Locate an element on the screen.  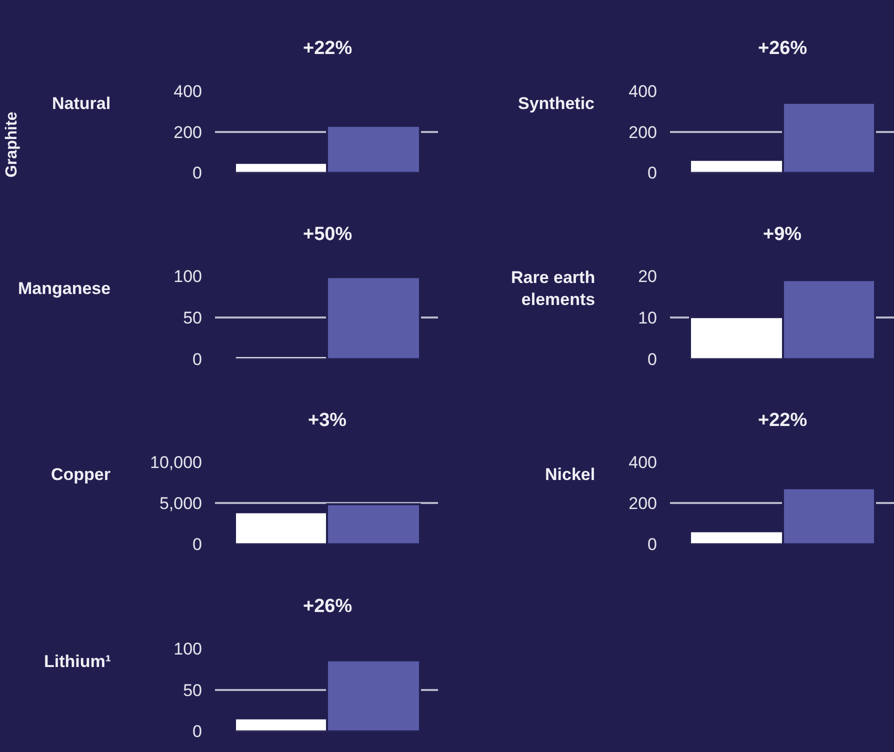
chart-title: Natural is located at coordinates (81, 103).